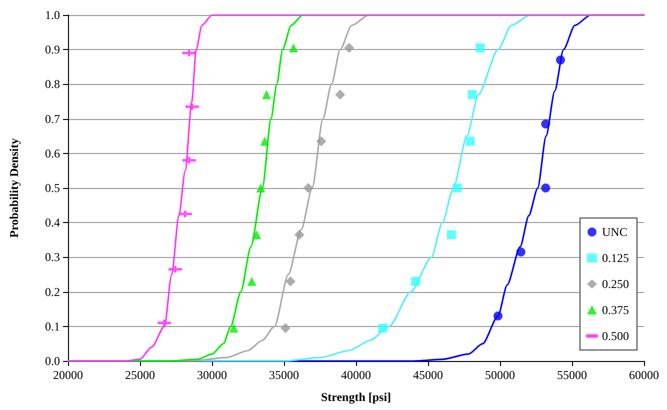 The width and height of the screenshot is (667, 410). Describe the element at coordinates (644, 375) in the screenshot. I see `x-tick-label: 60000` at that location.